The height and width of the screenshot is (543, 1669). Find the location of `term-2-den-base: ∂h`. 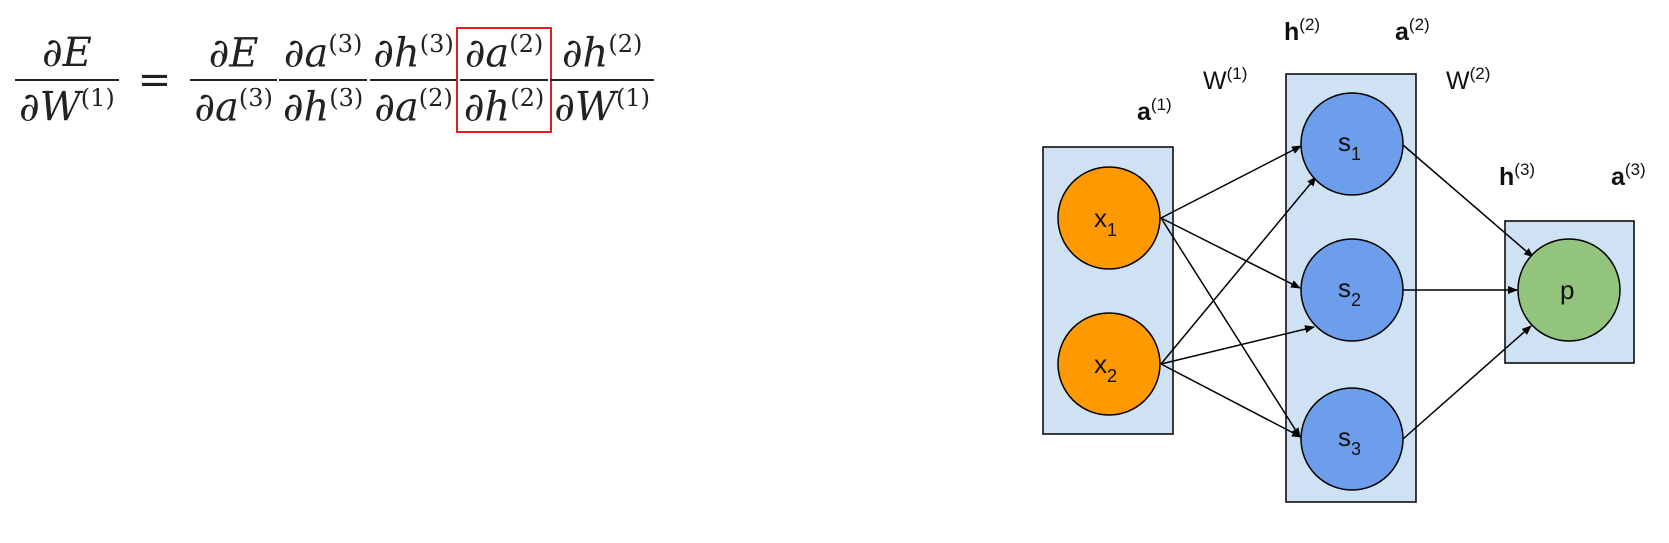

term-2-den-base: ∂h is located at coordinates (306, 107).